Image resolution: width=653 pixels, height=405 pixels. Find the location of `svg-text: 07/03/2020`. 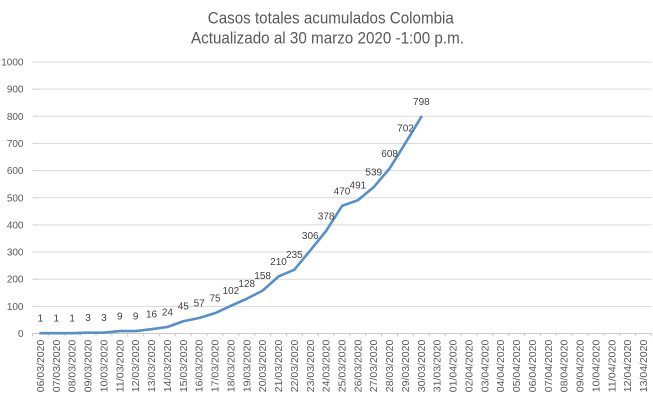

svg-text: 07/03/2020 is located at coordinates (57, 366).